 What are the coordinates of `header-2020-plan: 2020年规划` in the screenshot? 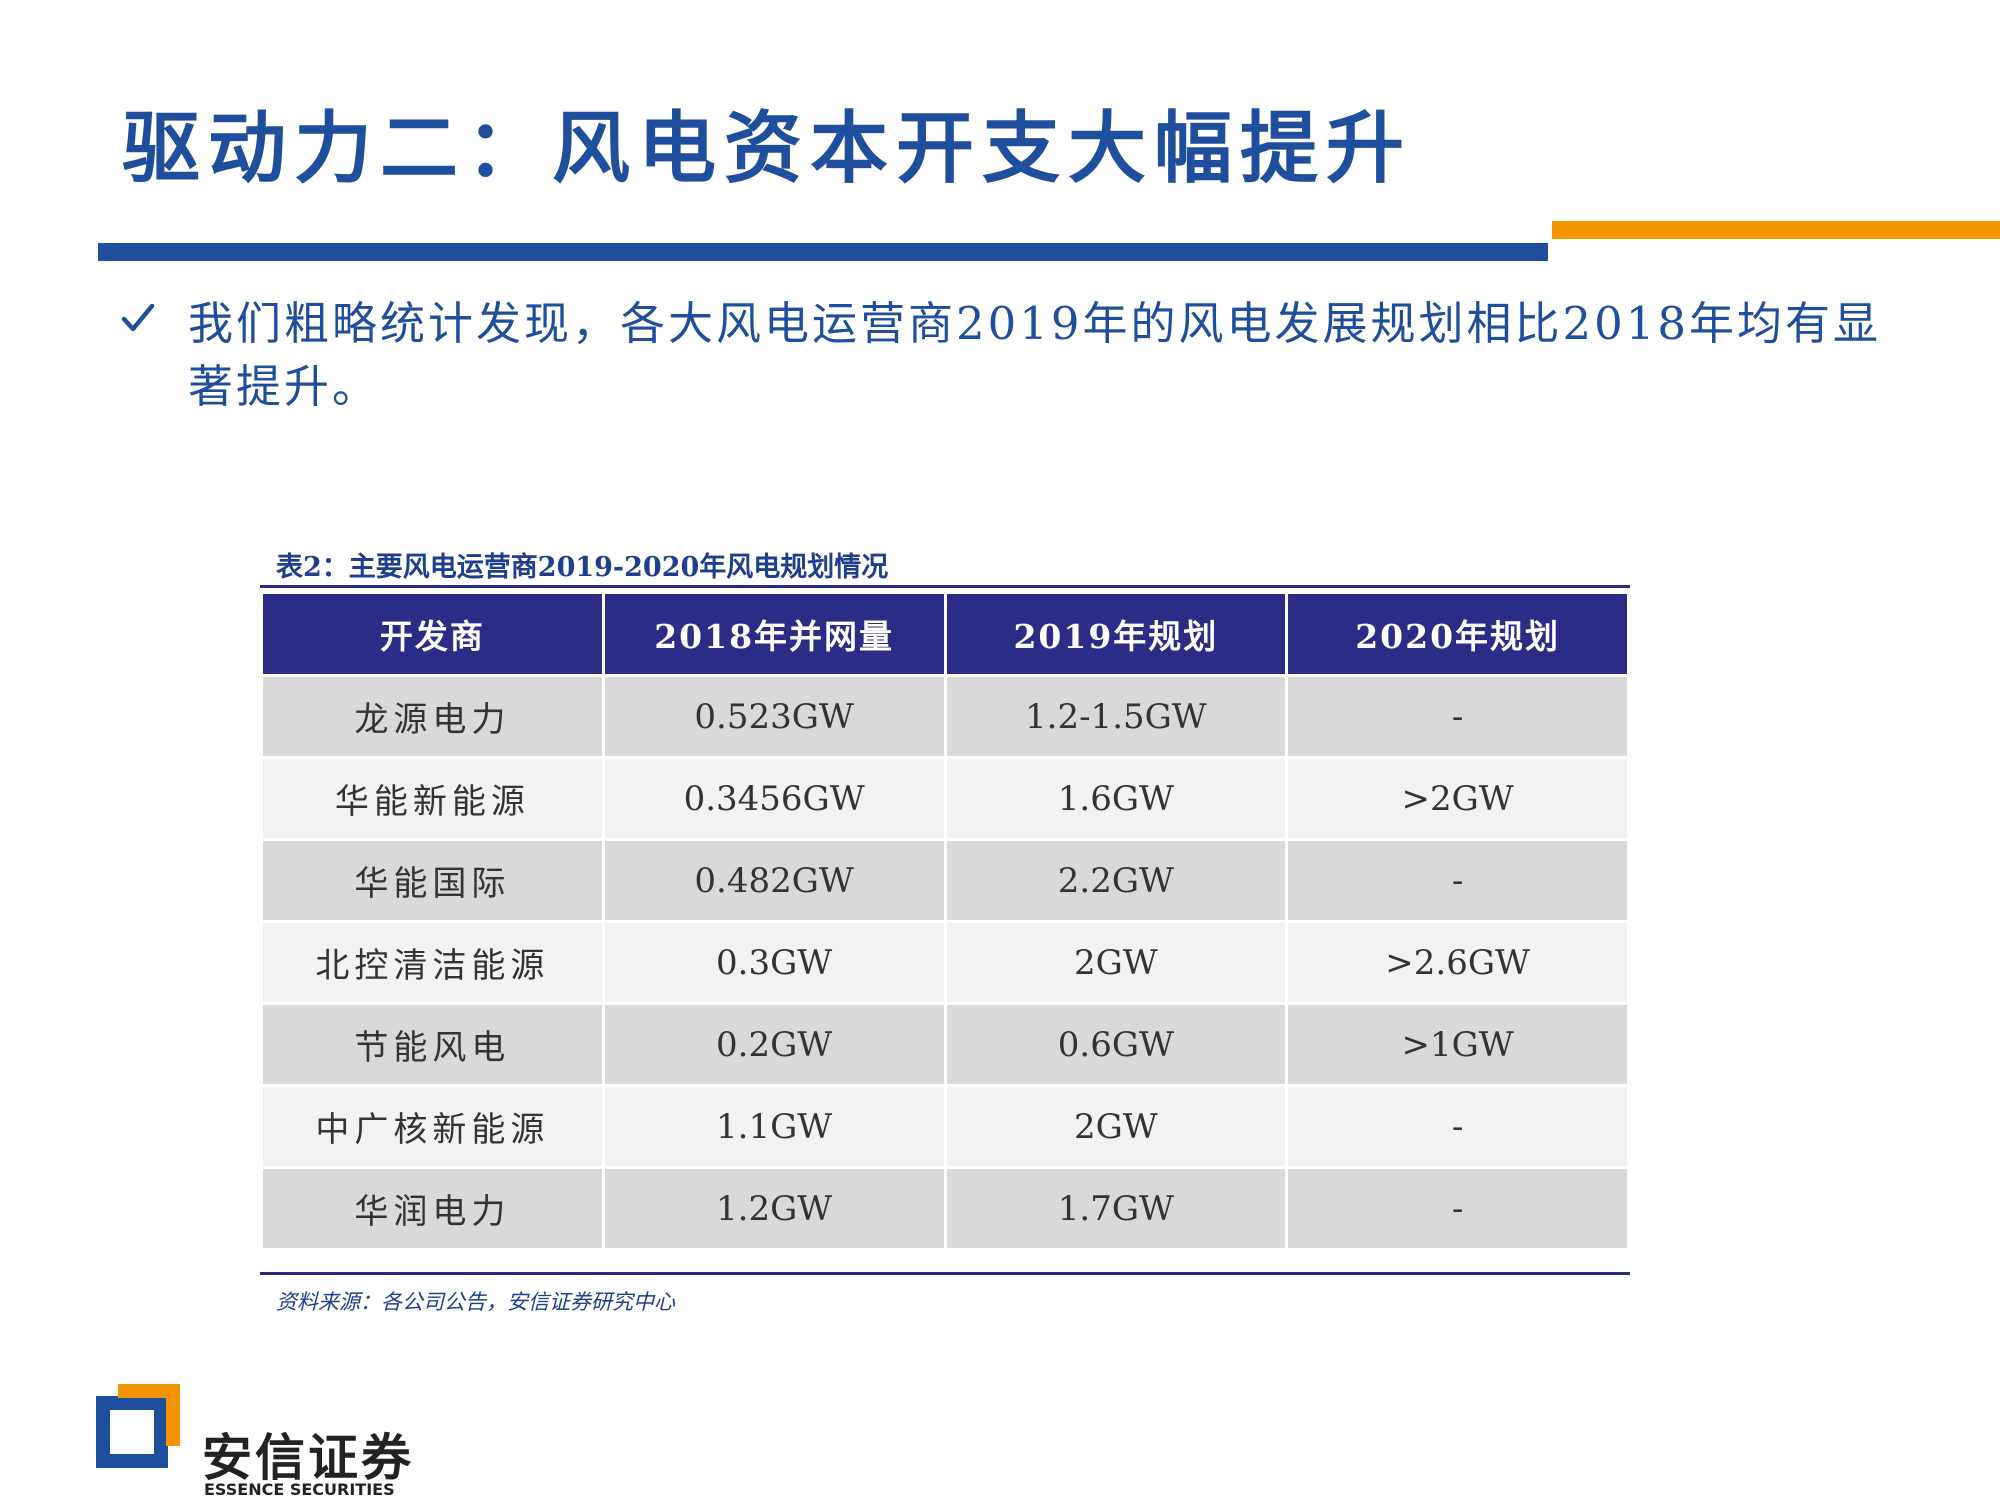 It's located at (1457, 634).